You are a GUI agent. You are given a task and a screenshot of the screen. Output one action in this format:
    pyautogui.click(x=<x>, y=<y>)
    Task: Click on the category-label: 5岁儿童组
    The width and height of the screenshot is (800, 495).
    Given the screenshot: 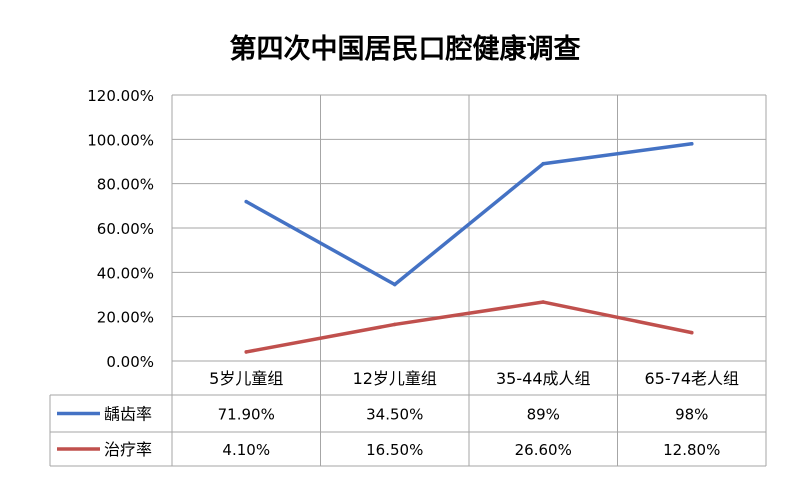 What is the action you would take?
    pyautogui.click(x=246, y=378)
    